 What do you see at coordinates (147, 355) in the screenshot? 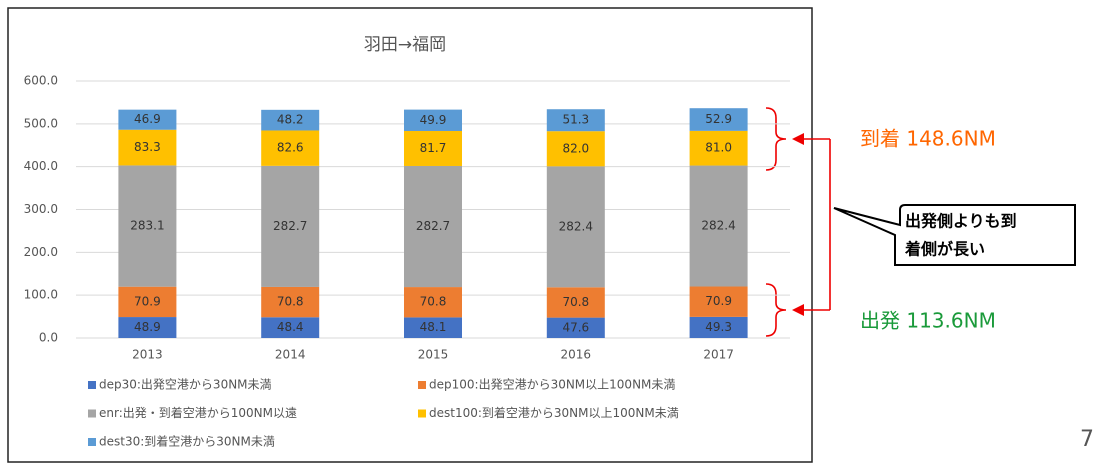
I see `x-tick-label: 2013` at bounding box center [147, 355].